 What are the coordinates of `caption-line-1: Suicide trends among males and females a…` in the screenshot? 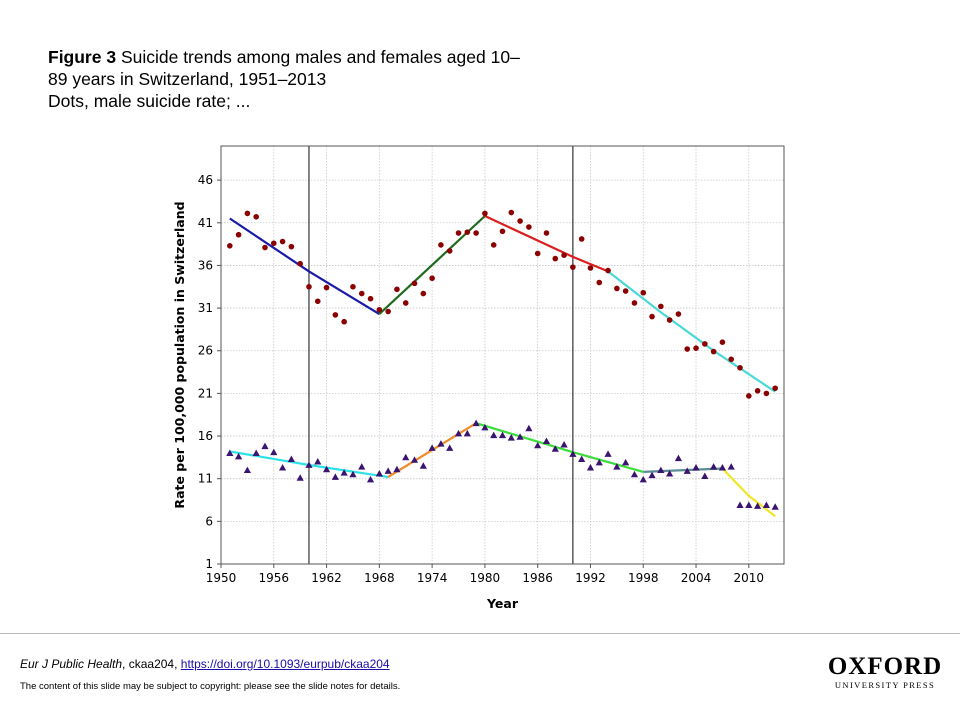 It's located at (318, 57).